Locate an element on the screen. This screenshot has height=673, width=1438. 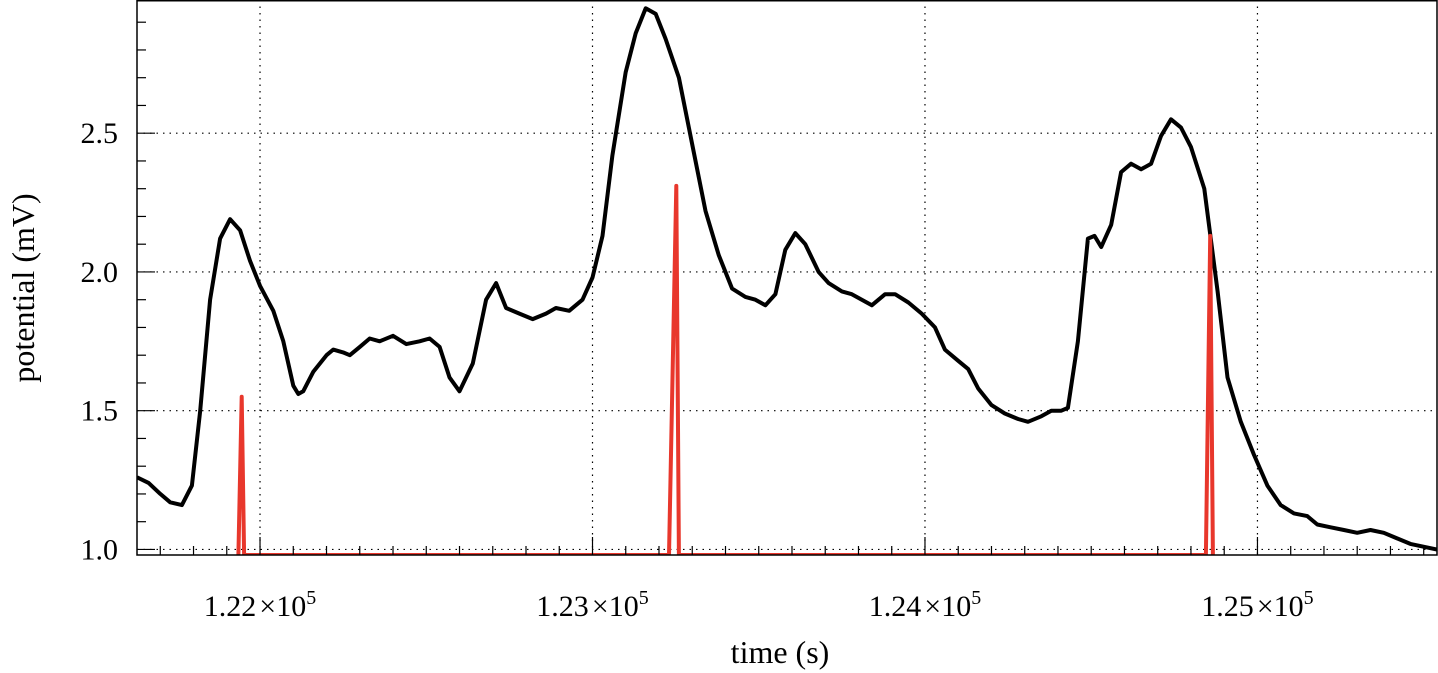
y-tick-label-2: 2.0 is located at coordinates (100, 272).